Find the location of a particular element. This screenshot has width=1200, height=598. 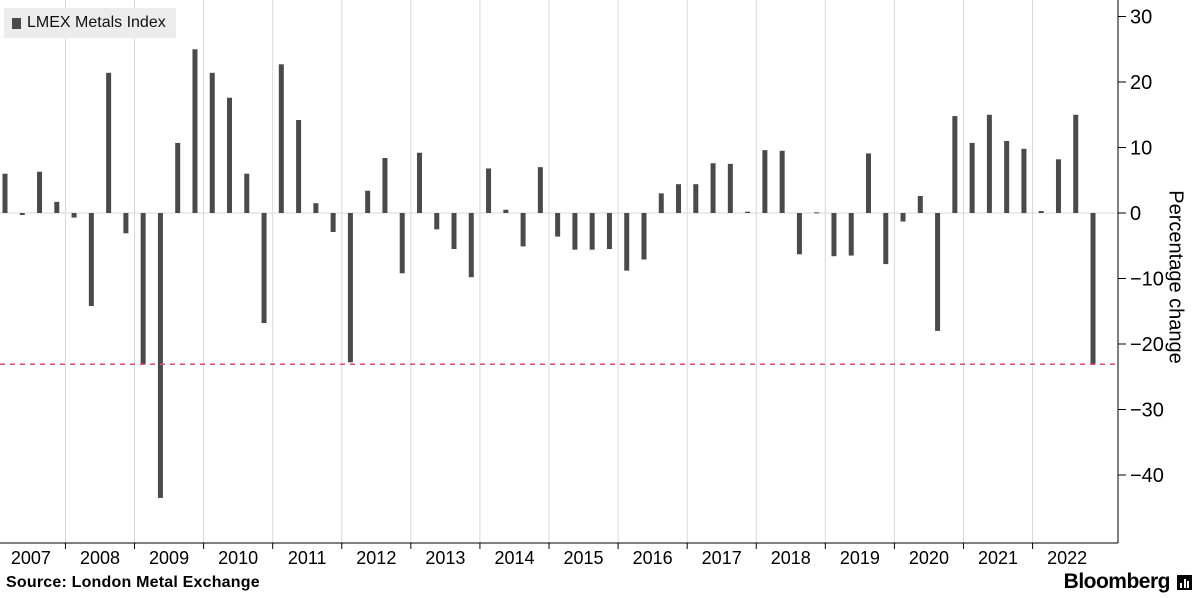

x-tick-label: 2022 is located at coordinates (1067, 558).